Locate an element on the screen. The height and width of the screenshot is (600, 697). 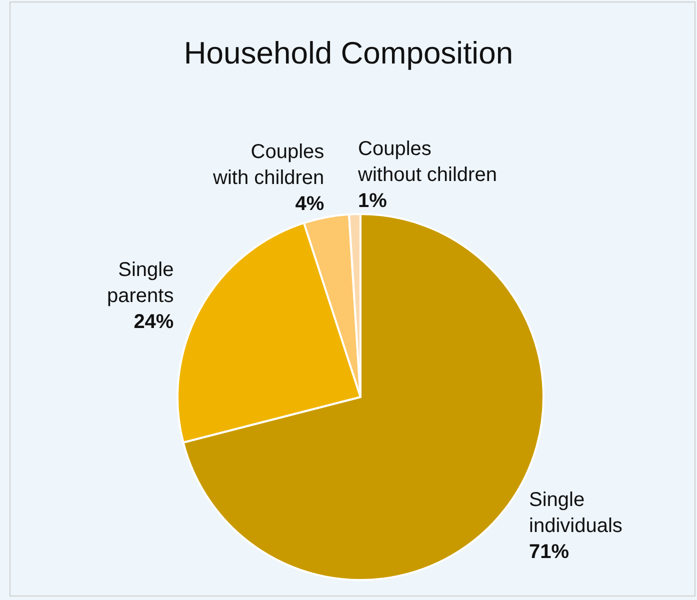
slice-label: Couples without children is located at coordinates (427, 162).